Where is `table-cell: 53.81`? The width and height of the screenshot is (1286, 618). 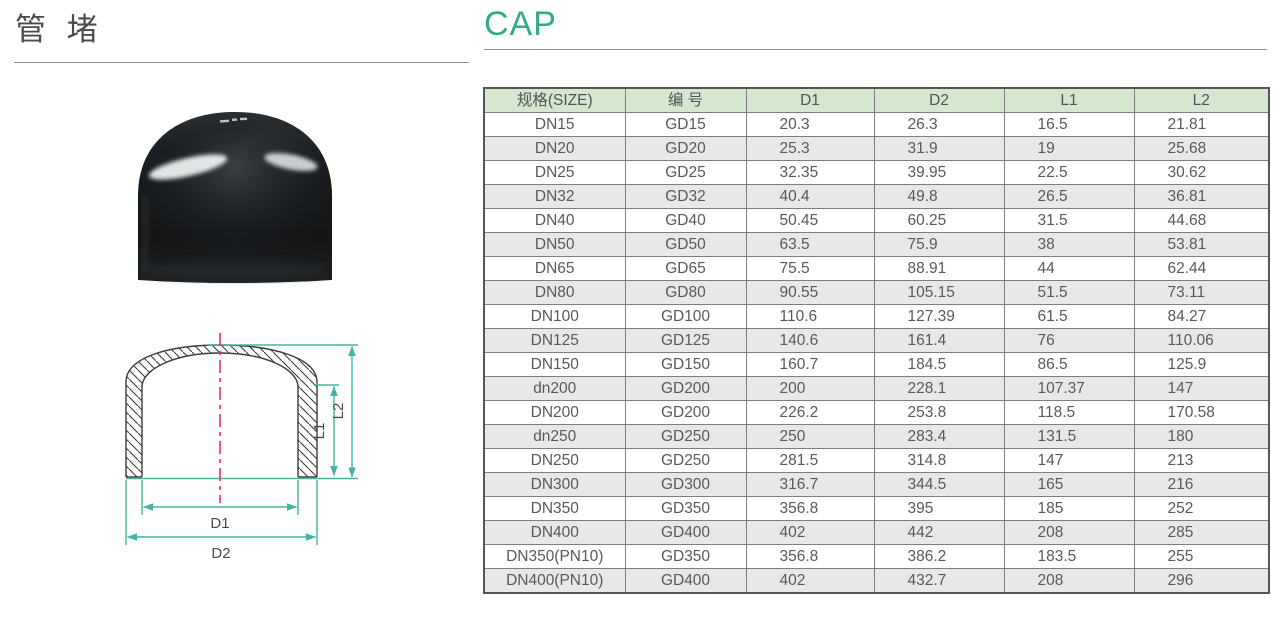 table-cell: 53.81 is located at coordinates (1201, 244).